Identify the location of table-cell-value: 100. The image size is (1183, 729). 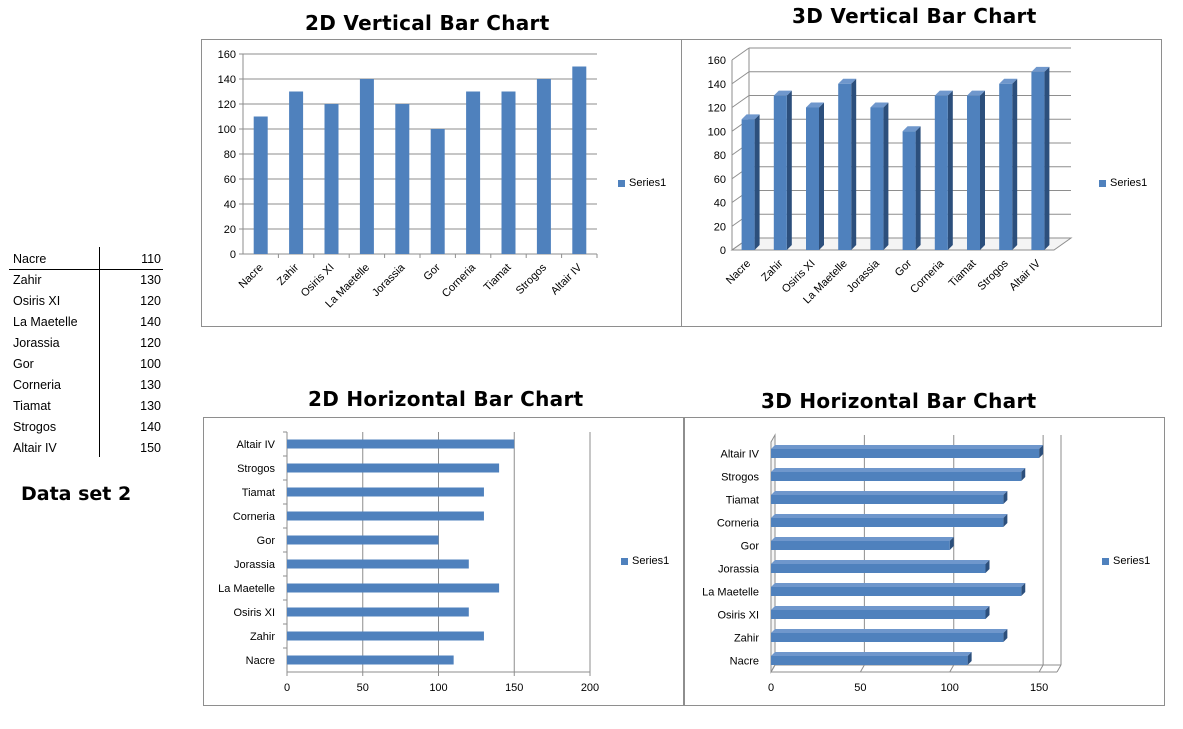
(150, 364).